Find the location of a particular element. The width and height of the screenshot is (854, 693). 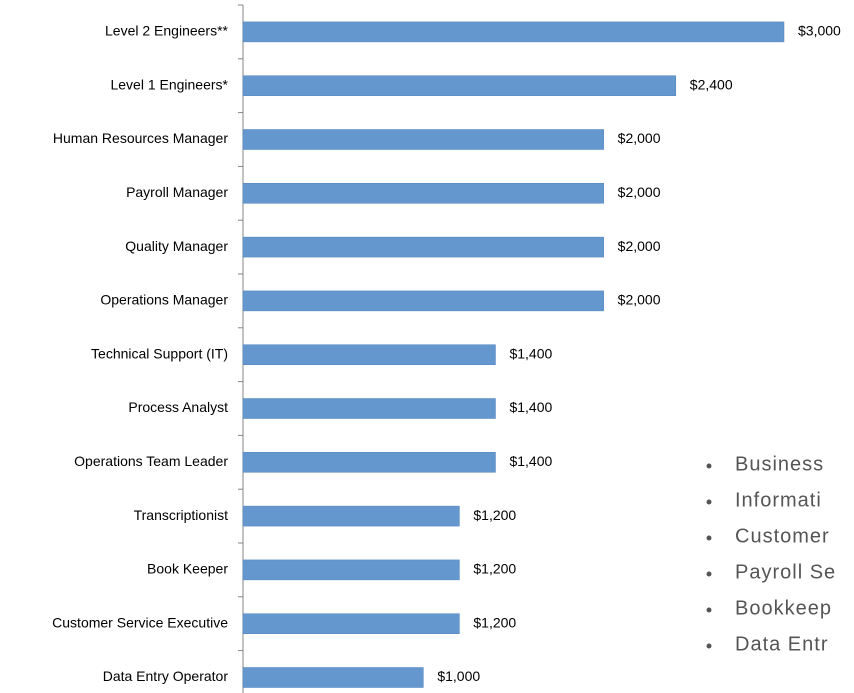

category-label: Data Entry Operator is located at coordinates (166, 676).